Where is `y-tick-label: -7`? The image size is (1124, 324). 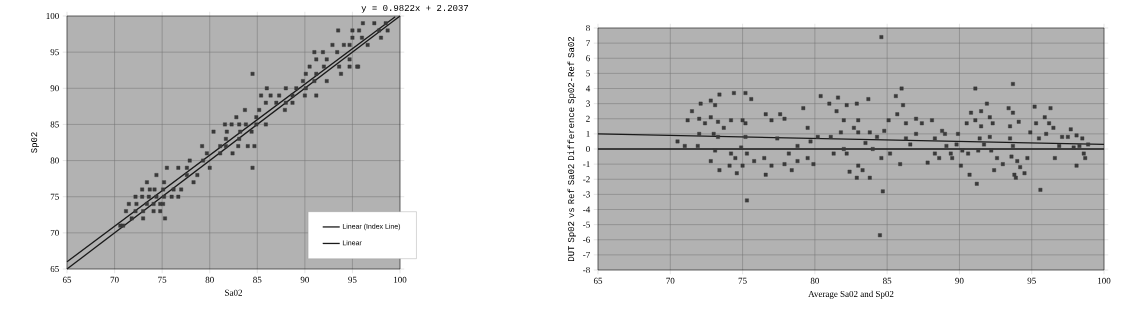
y-tick-label: -7 is located at coordinates (586, 254).